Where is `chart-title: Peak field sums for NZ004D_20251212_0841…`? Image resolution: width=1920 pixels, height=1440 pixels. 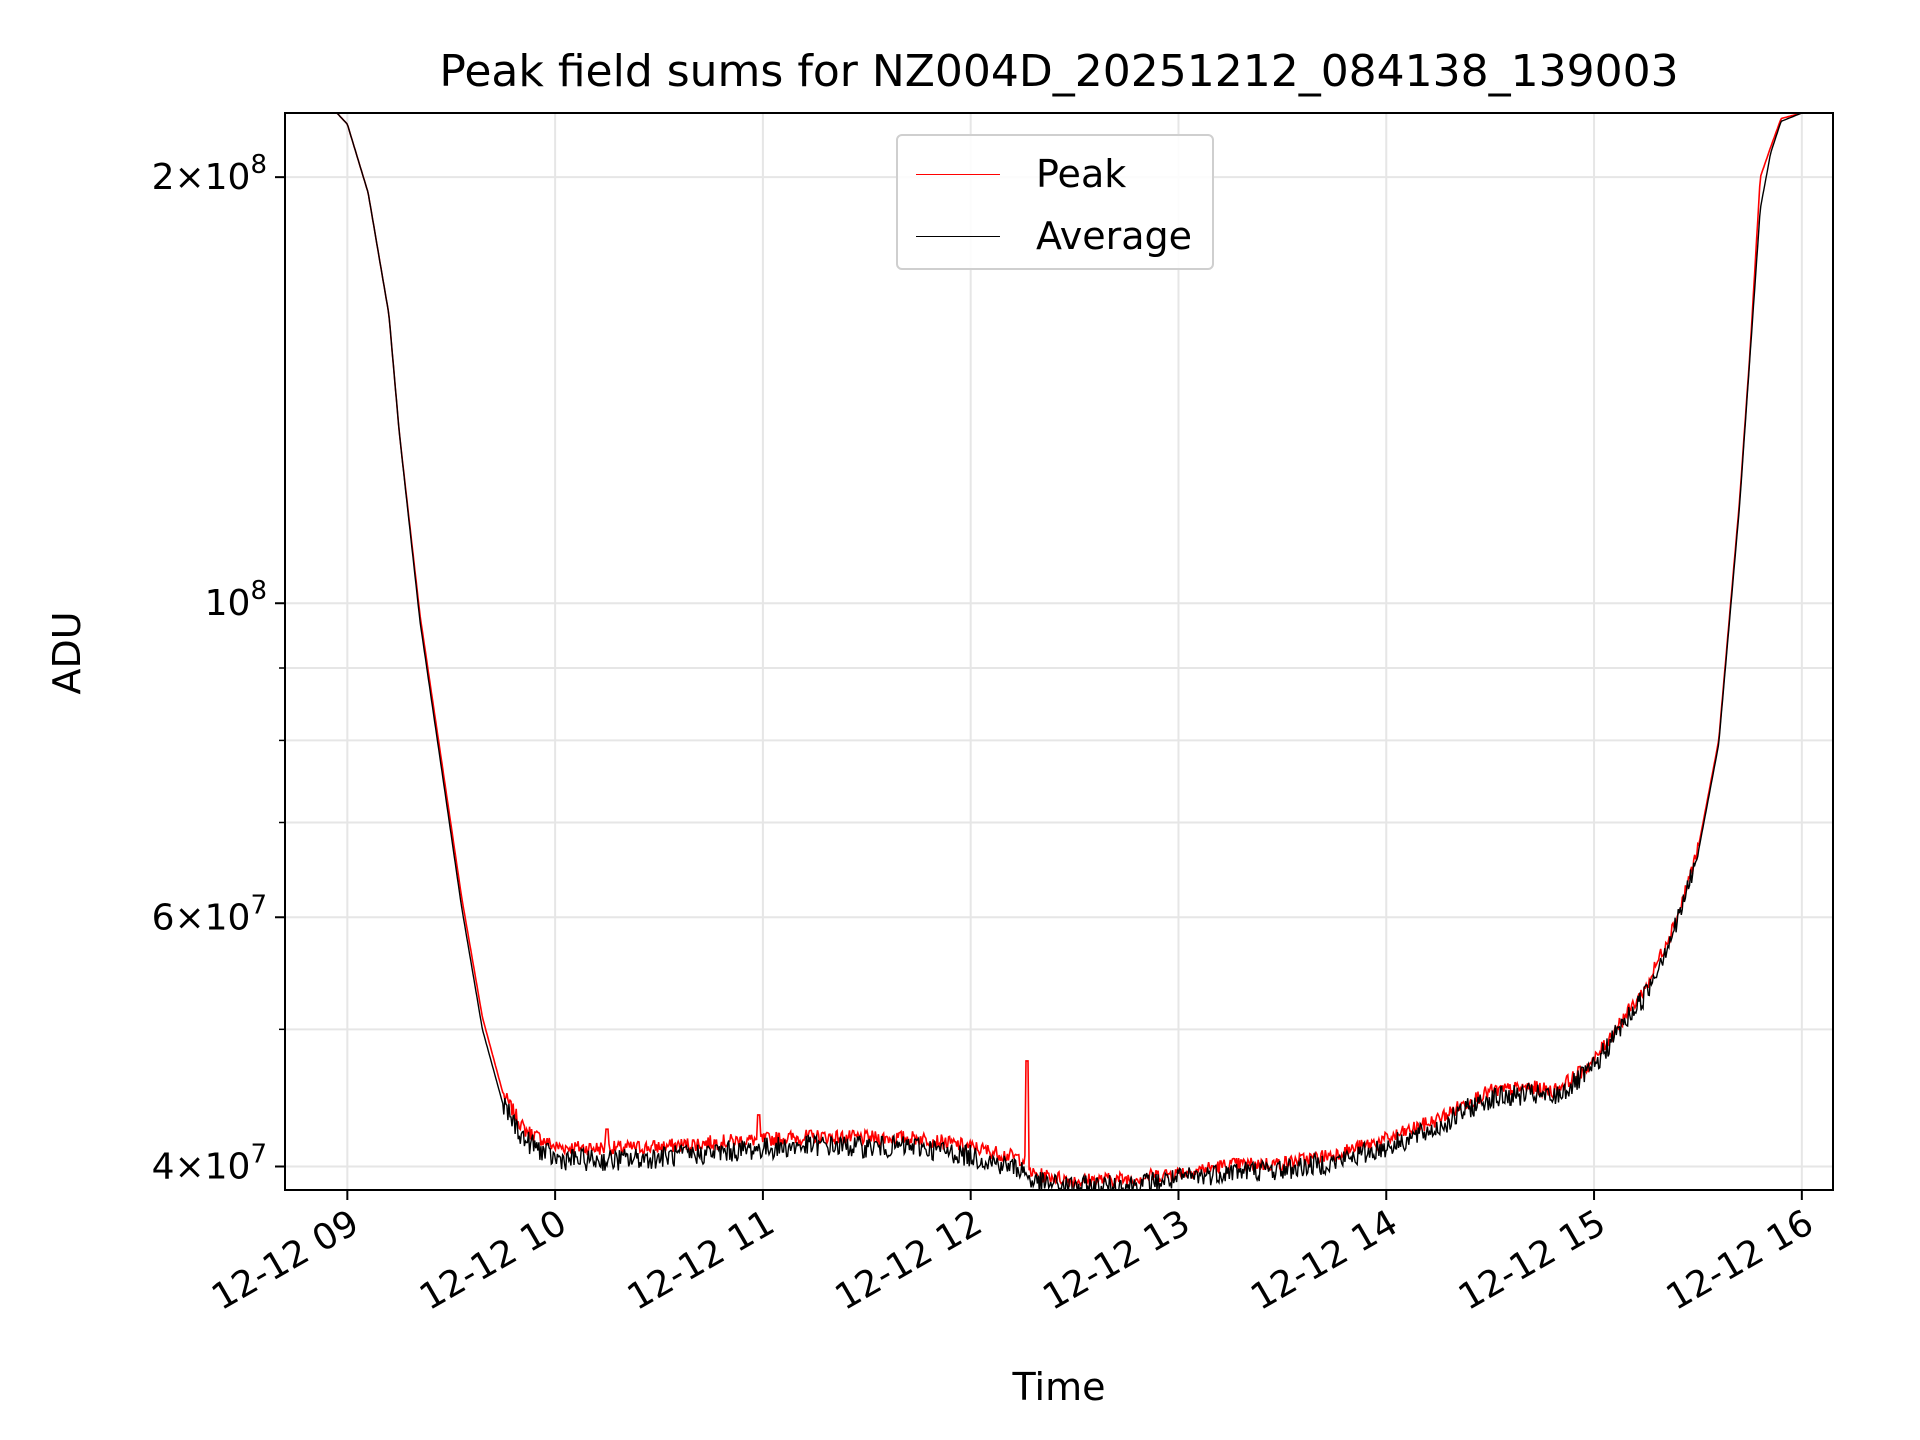
chart-title: Peak field sums for NZ004D_20251212_0841… is located at coordinates (1058, 71).